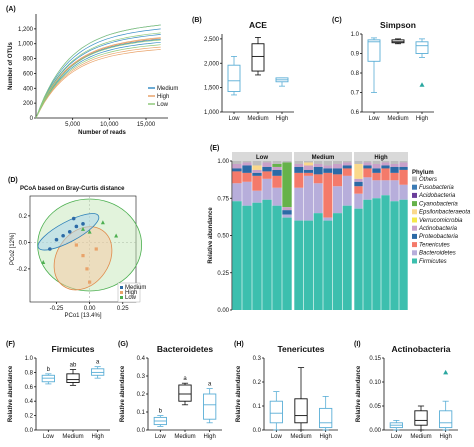  I want to click on box-high, so click(446, 419).